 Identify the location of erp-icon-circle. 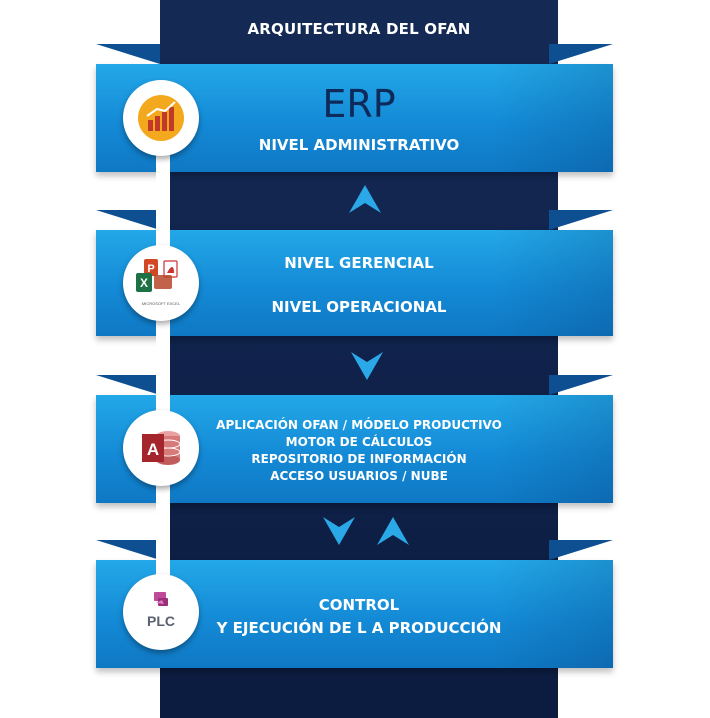
(161, 118).